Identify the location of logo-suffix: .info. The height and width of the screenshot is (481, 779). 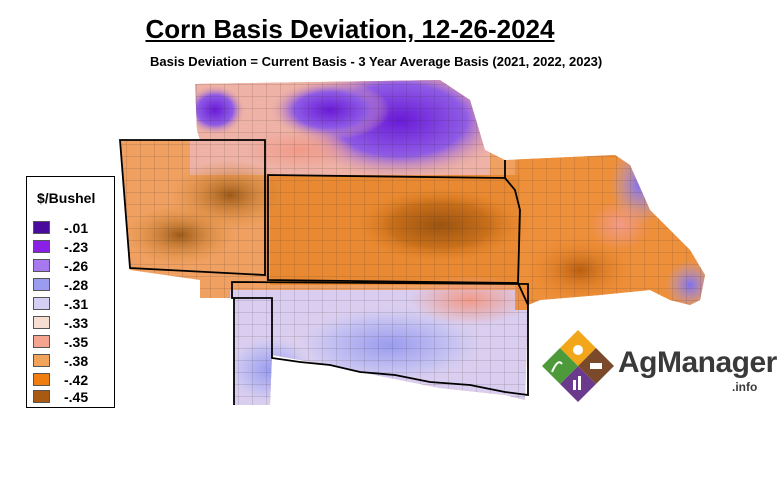
(745, 387).